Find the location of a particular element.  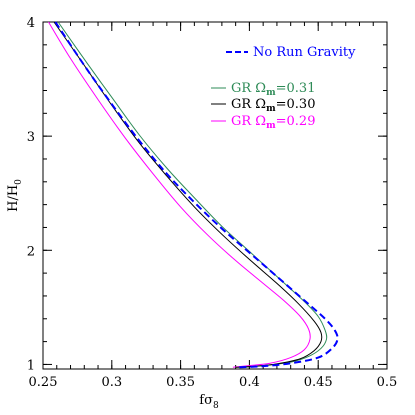

x-tick-label: 0.5 is located at coordinates (387, 382).